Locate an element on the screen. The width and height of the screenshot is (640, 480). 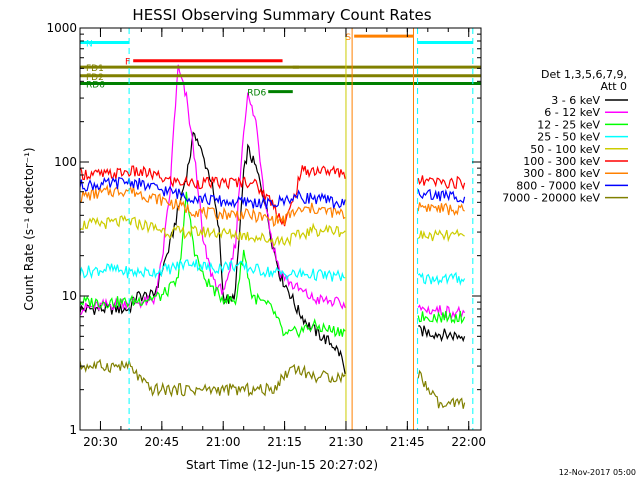
legend-label-6: 100 - 300 keV is located at coordinates (561, 161).